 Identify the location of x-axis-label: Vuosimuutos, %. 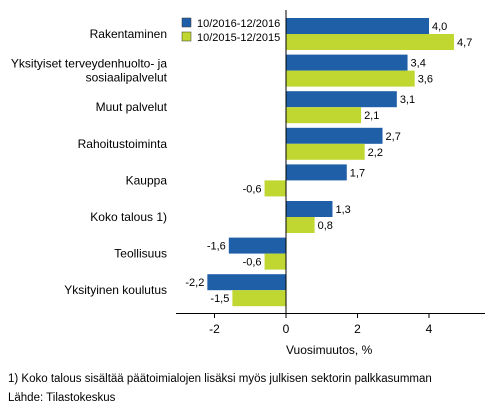
(329, 350).